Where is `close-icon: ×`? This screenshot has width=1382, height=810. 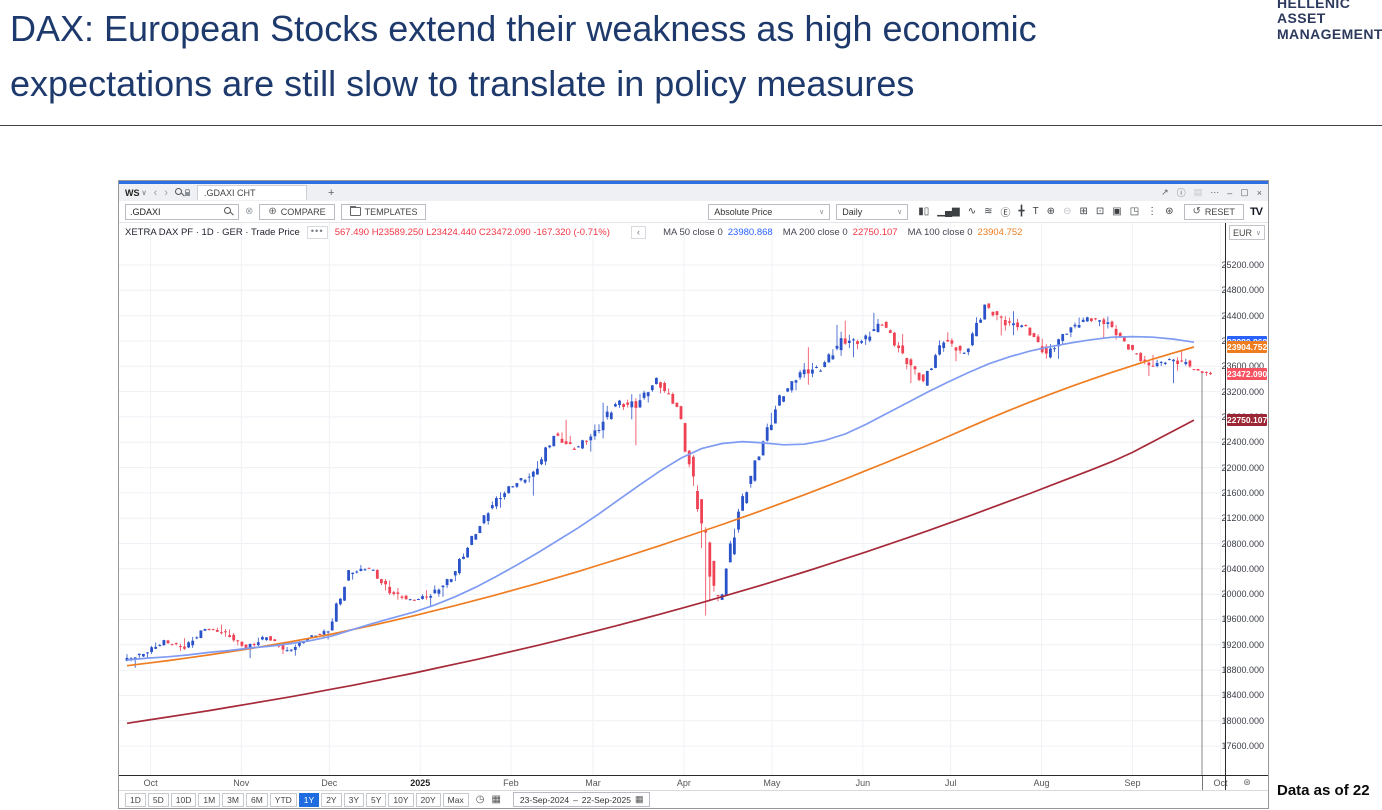
close-icon: × is located at coordinates (1259, 192).